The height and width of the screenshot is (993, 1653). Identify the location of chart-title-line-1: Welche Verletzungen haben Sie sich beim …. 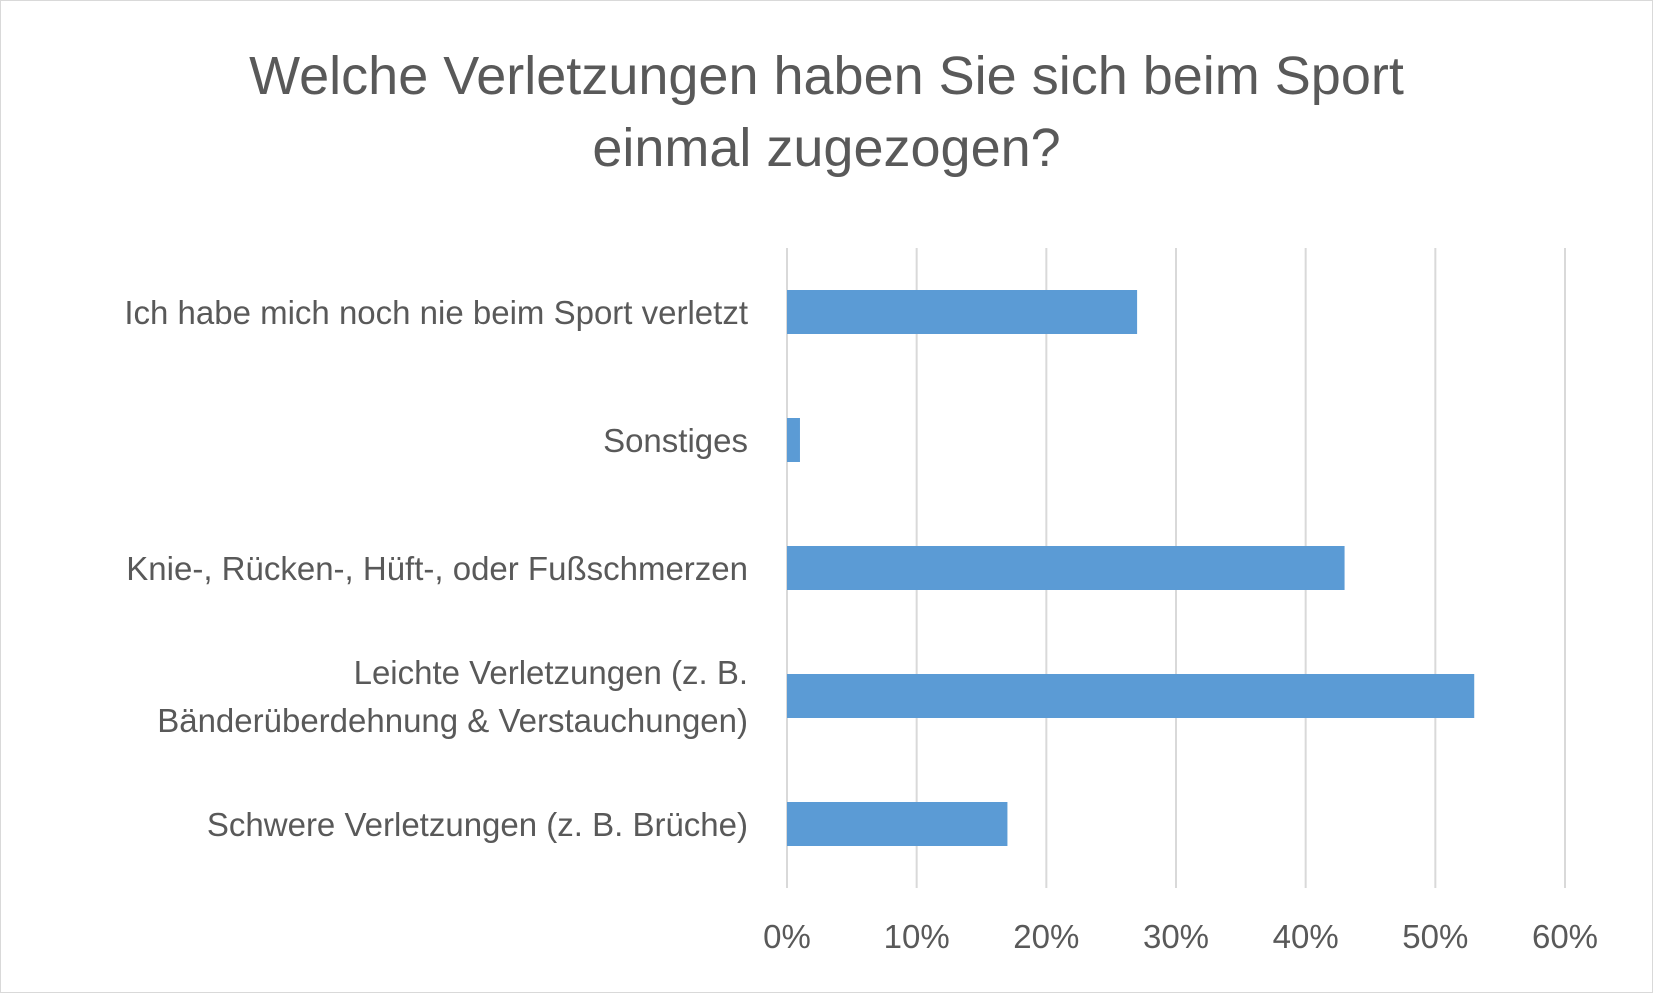
(826, 76).